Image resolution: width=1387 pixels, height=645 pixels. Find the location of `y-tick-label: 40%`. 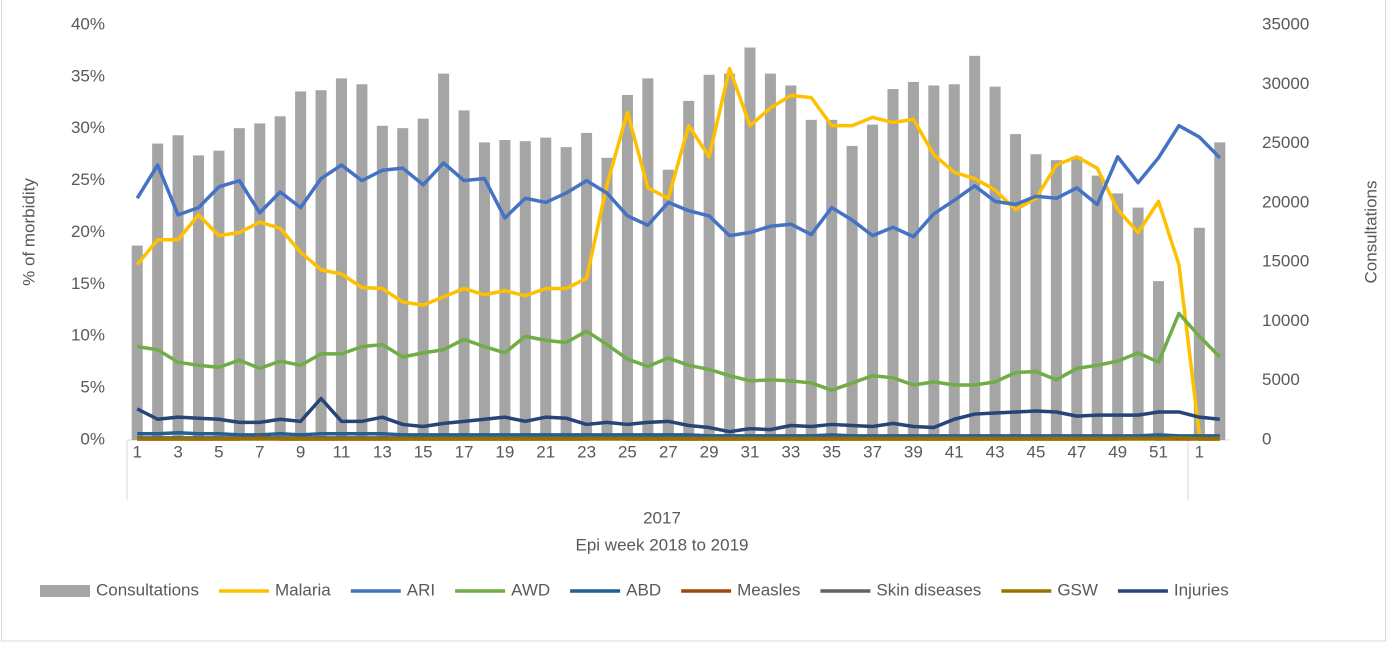

y-tick-label: 40% is located at coordinates (88, 23).